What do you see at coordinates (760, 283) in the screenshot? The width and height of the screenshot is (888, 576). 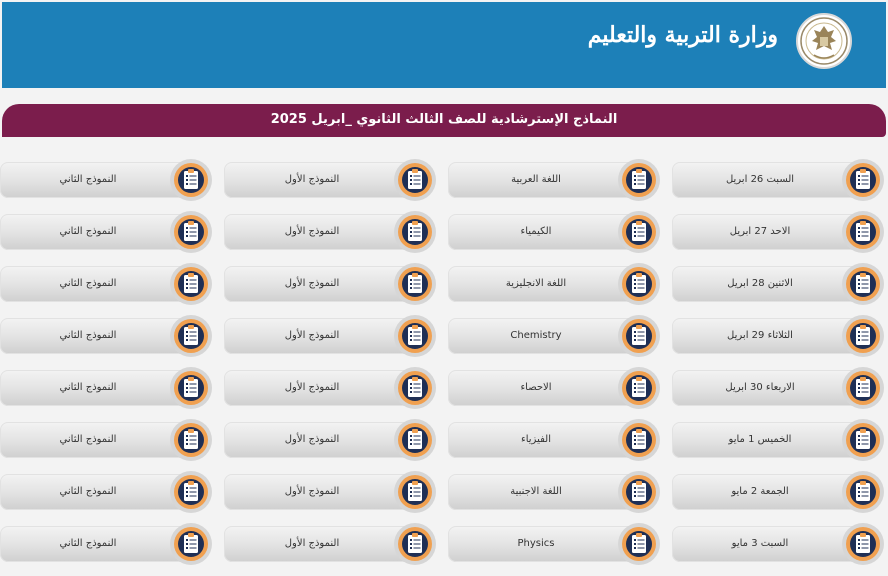 I see `date-label-text: الاثنين 28 ابريل` at bounding box center [760, 283].